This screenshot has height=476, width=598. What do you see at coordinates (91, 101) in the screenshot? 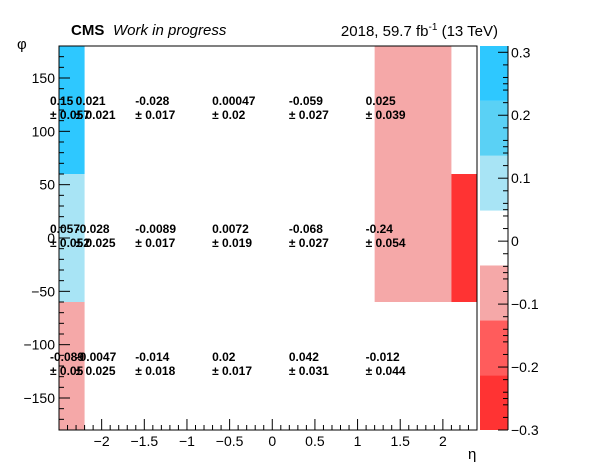
I see `cell-value-label: 0.021` at bounding box center [91, 101].